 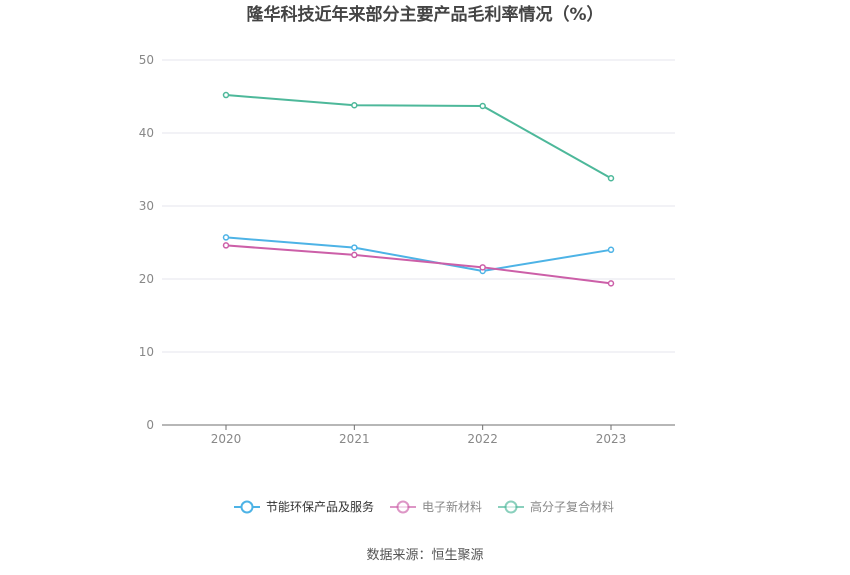 I want to click on legend: 节能环保产品及服务 电子新材料 高分子复合材料, so click(x=424, y=506).